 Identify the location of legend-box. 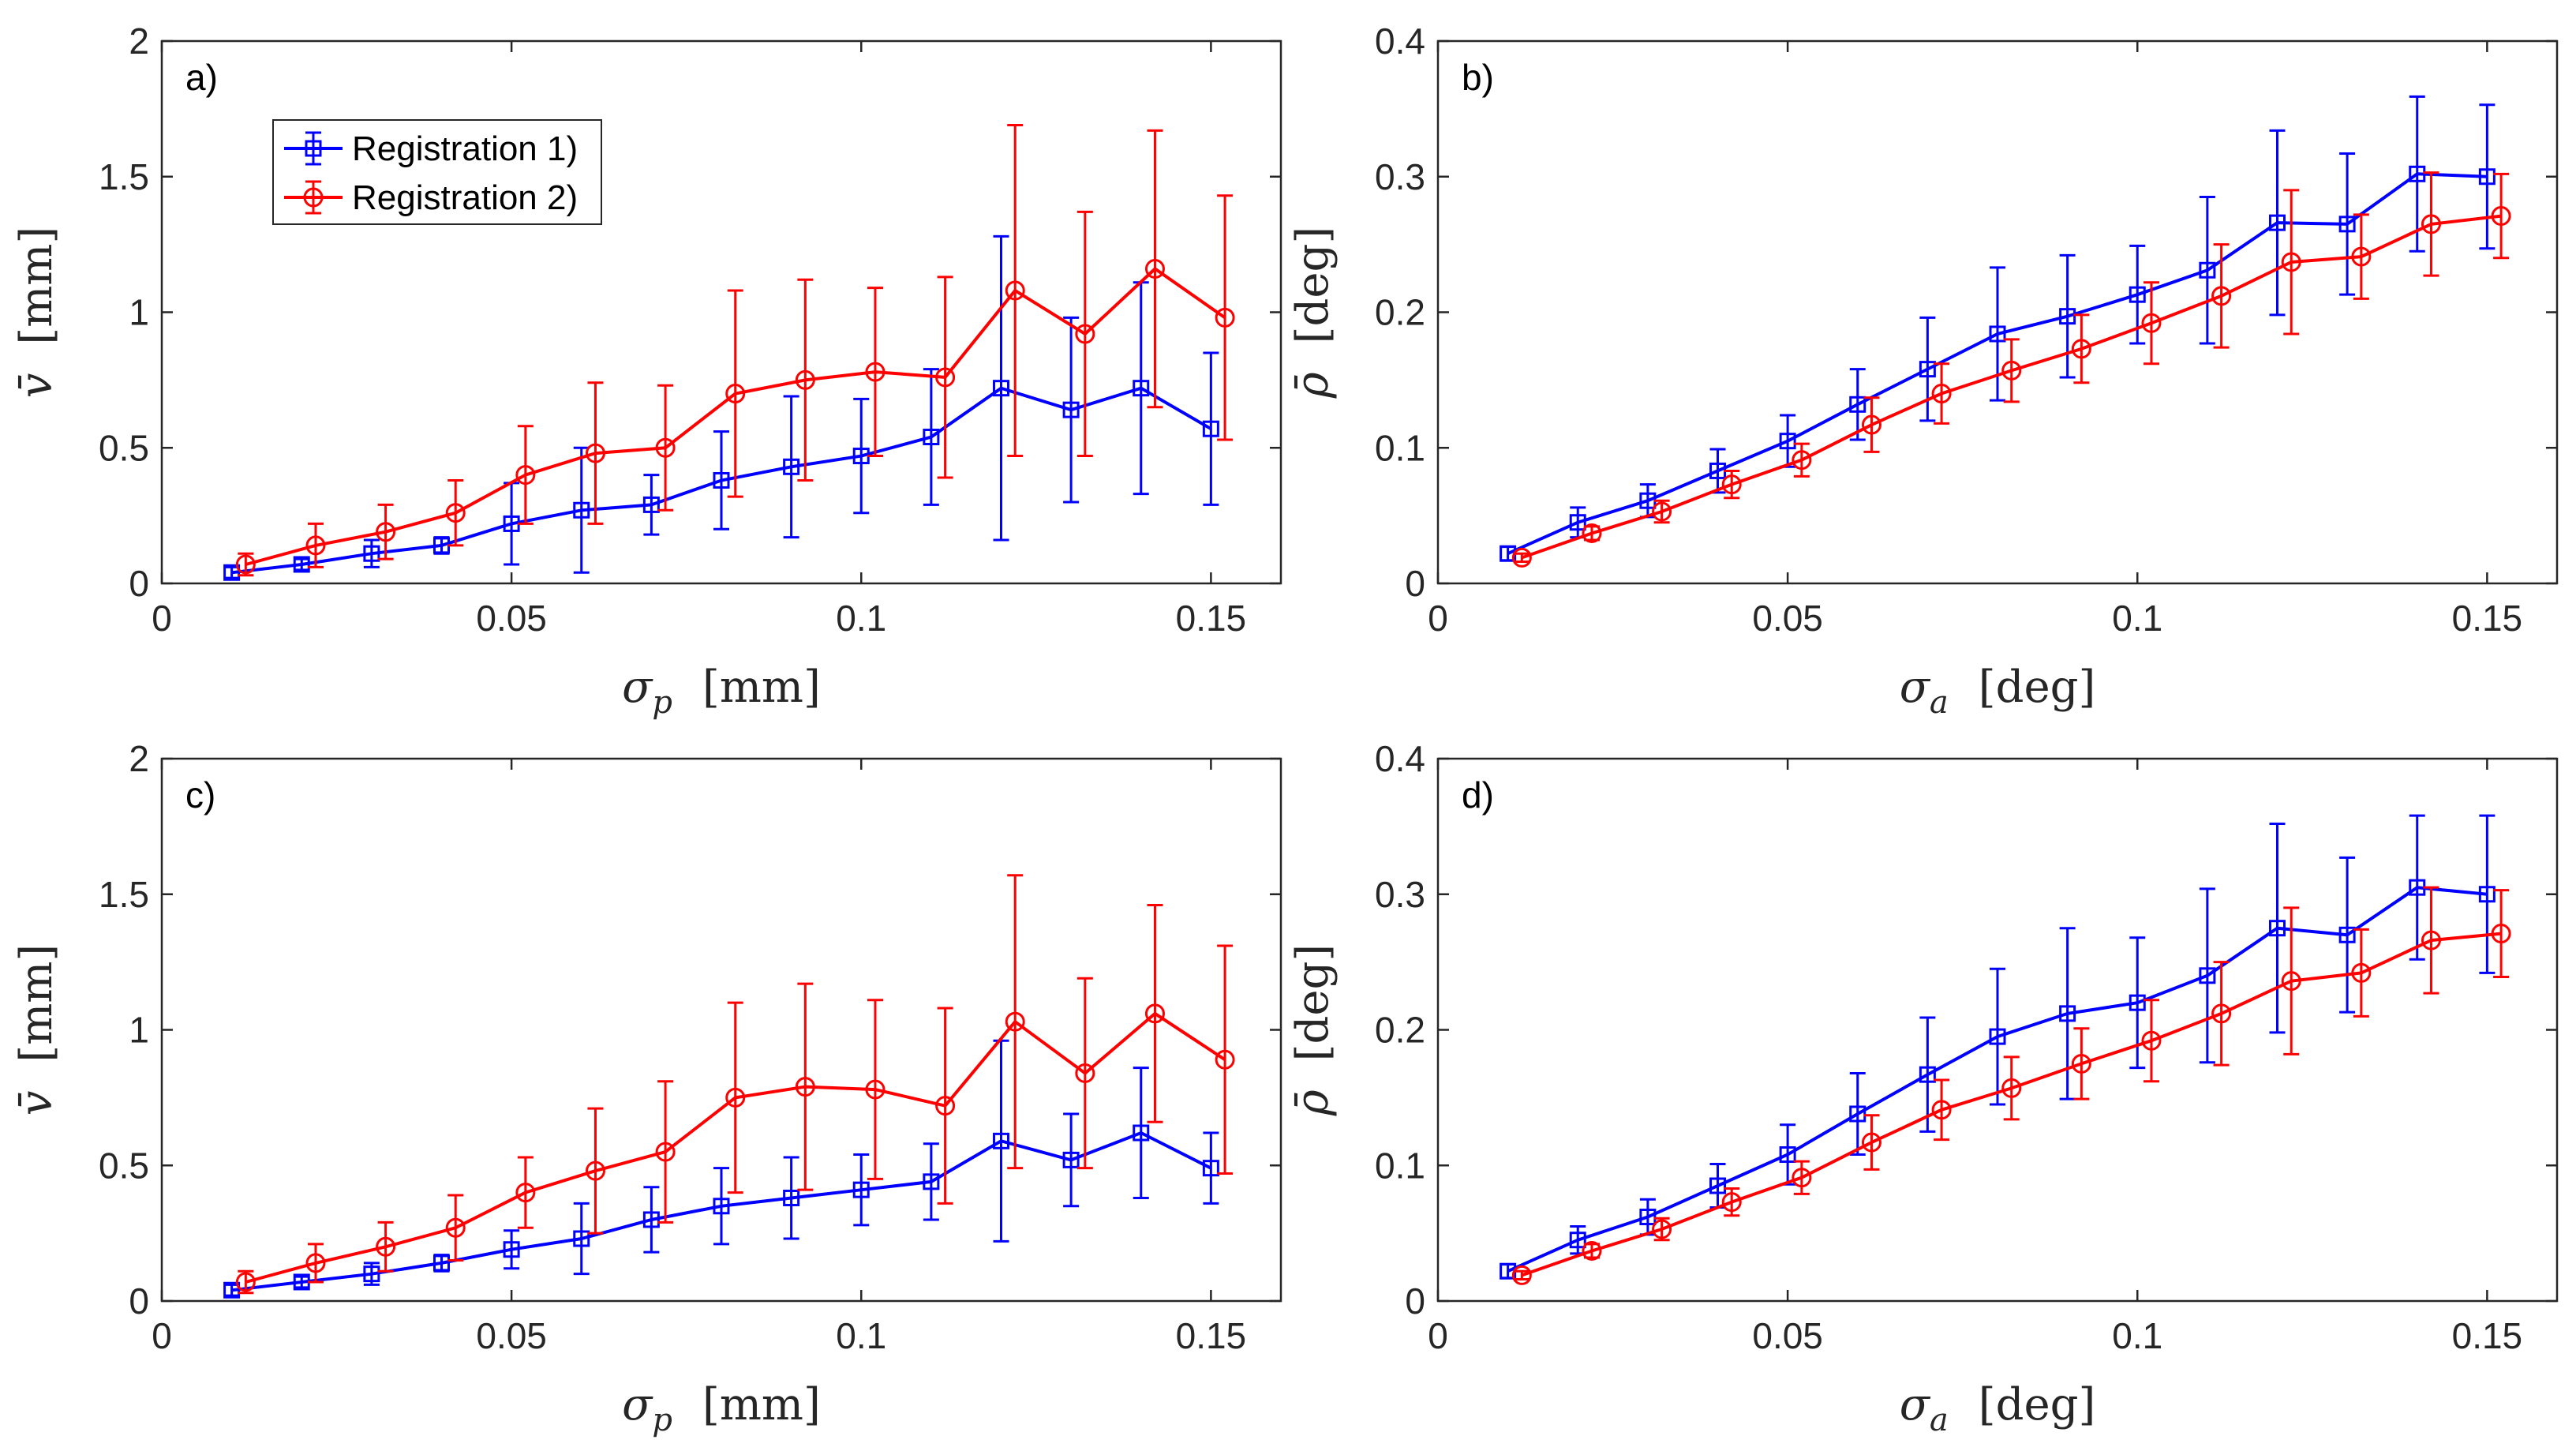
(437, 172).